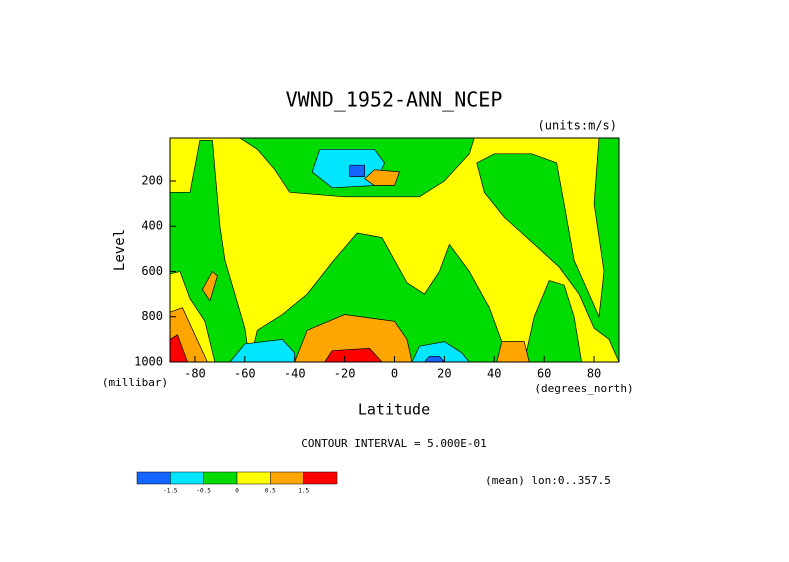  Describe the element at coordinates (394, 410) in the screenshot. I see `x-axis-label: Latitude` at that location.